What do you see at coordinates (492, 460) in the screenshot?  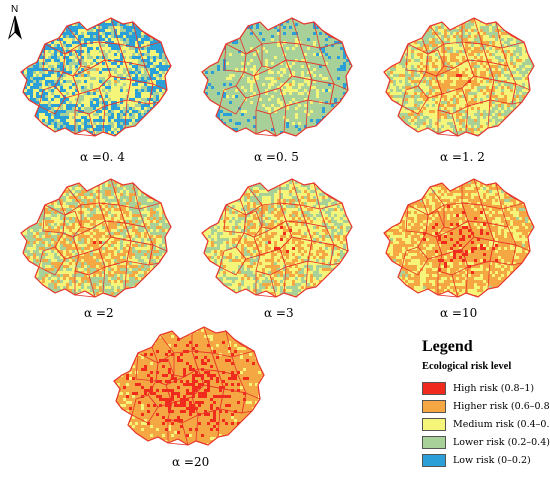 I see `legend-label-low: Low risk (0–0.2)` at bounding box center [492, 460].